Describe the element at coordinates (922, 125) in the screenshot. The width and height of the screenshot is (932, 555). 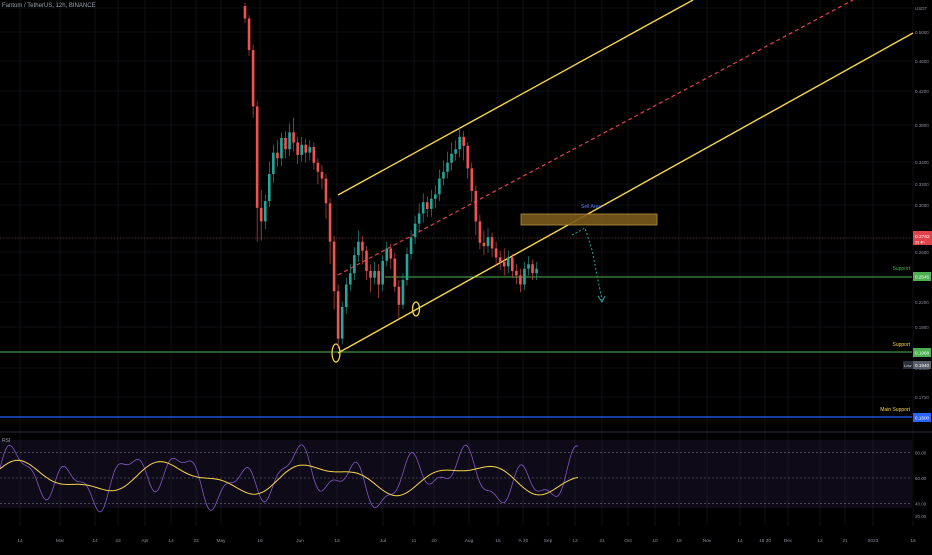
I see `price-tick-label: 0.3800` at that location.